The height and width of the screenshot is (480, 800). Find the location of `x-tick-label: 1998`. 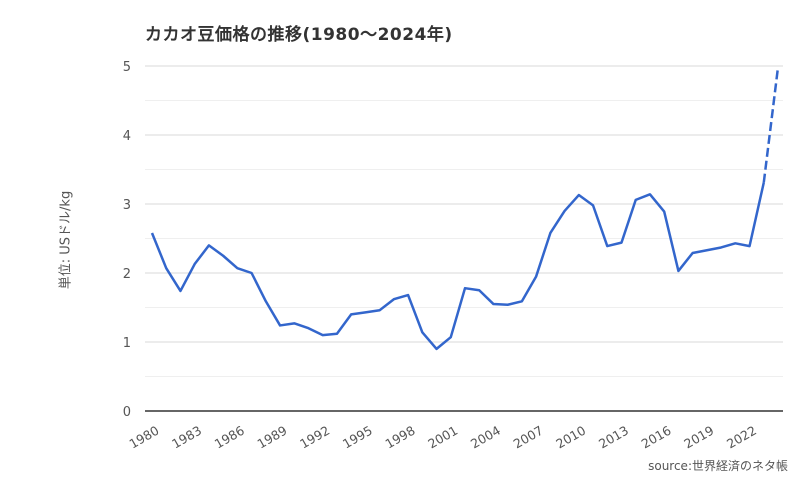

x-tick-label: 1998 is located at coordinates (400, 437).